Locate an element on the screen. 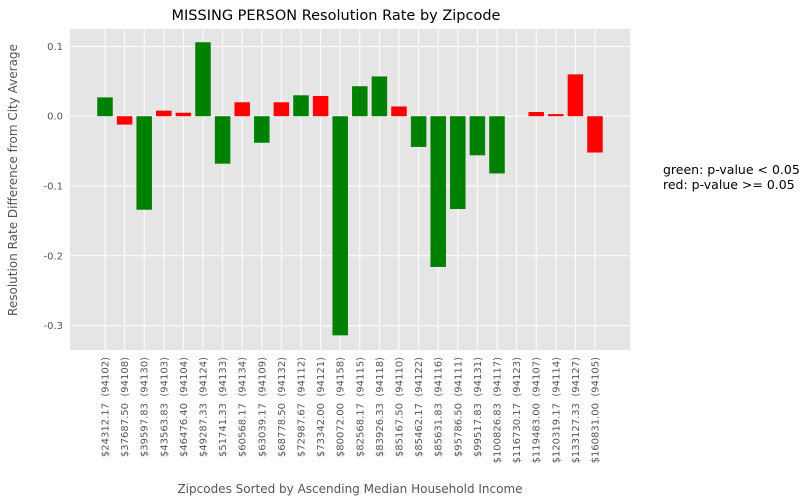 Image resolution: width=808 pixels, height=503 pixels. significance-note-green: green: p-value < 0.05 is located at coordinates (731, 169).